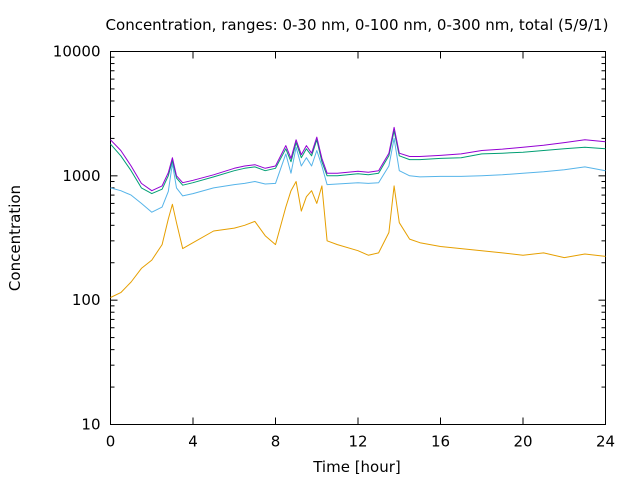 The height and width of the screenshot is (480, 640). I want to click on y-tick-label: 100, so click(86, 300).